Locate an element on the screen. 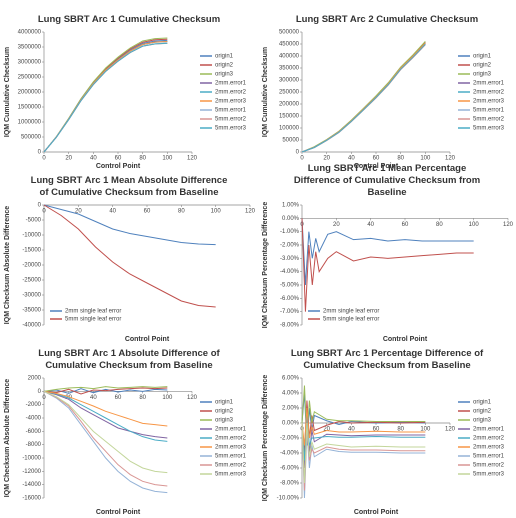 This screenshot has height=518, width=516. y-tick-label: 3000000 is located at coordinates (30, 63).